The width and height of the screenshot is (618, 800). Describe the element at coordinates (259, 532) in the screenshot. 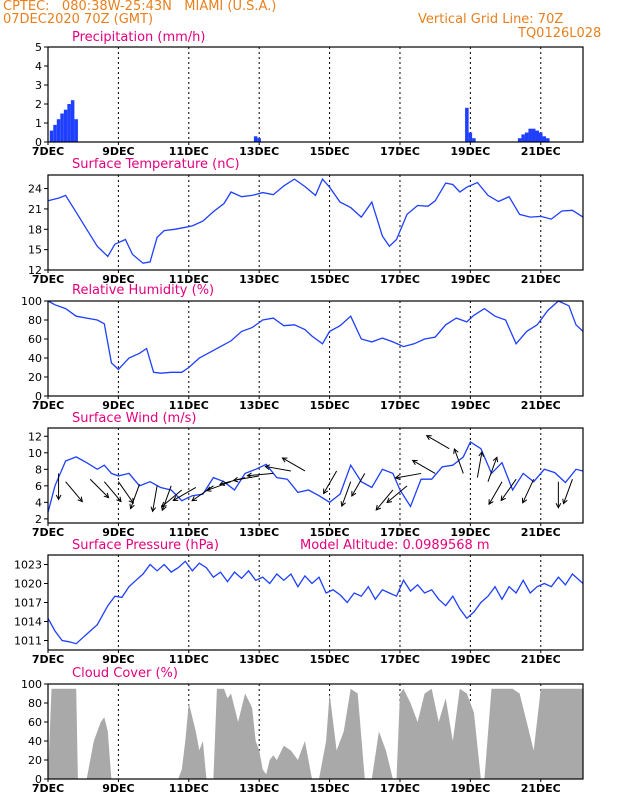

I see `wind-xtick-label: 13DEC` at that location.